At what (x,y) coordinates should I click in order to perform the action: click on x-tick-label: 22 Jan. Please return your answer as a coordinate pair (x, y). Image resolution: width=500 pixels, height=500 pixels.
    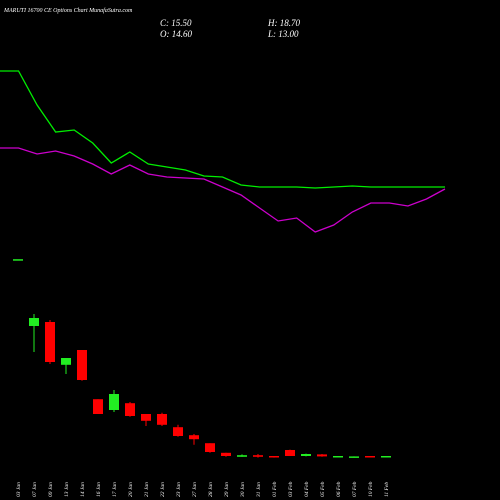
    Looking at the image, I should click on (163, 489).